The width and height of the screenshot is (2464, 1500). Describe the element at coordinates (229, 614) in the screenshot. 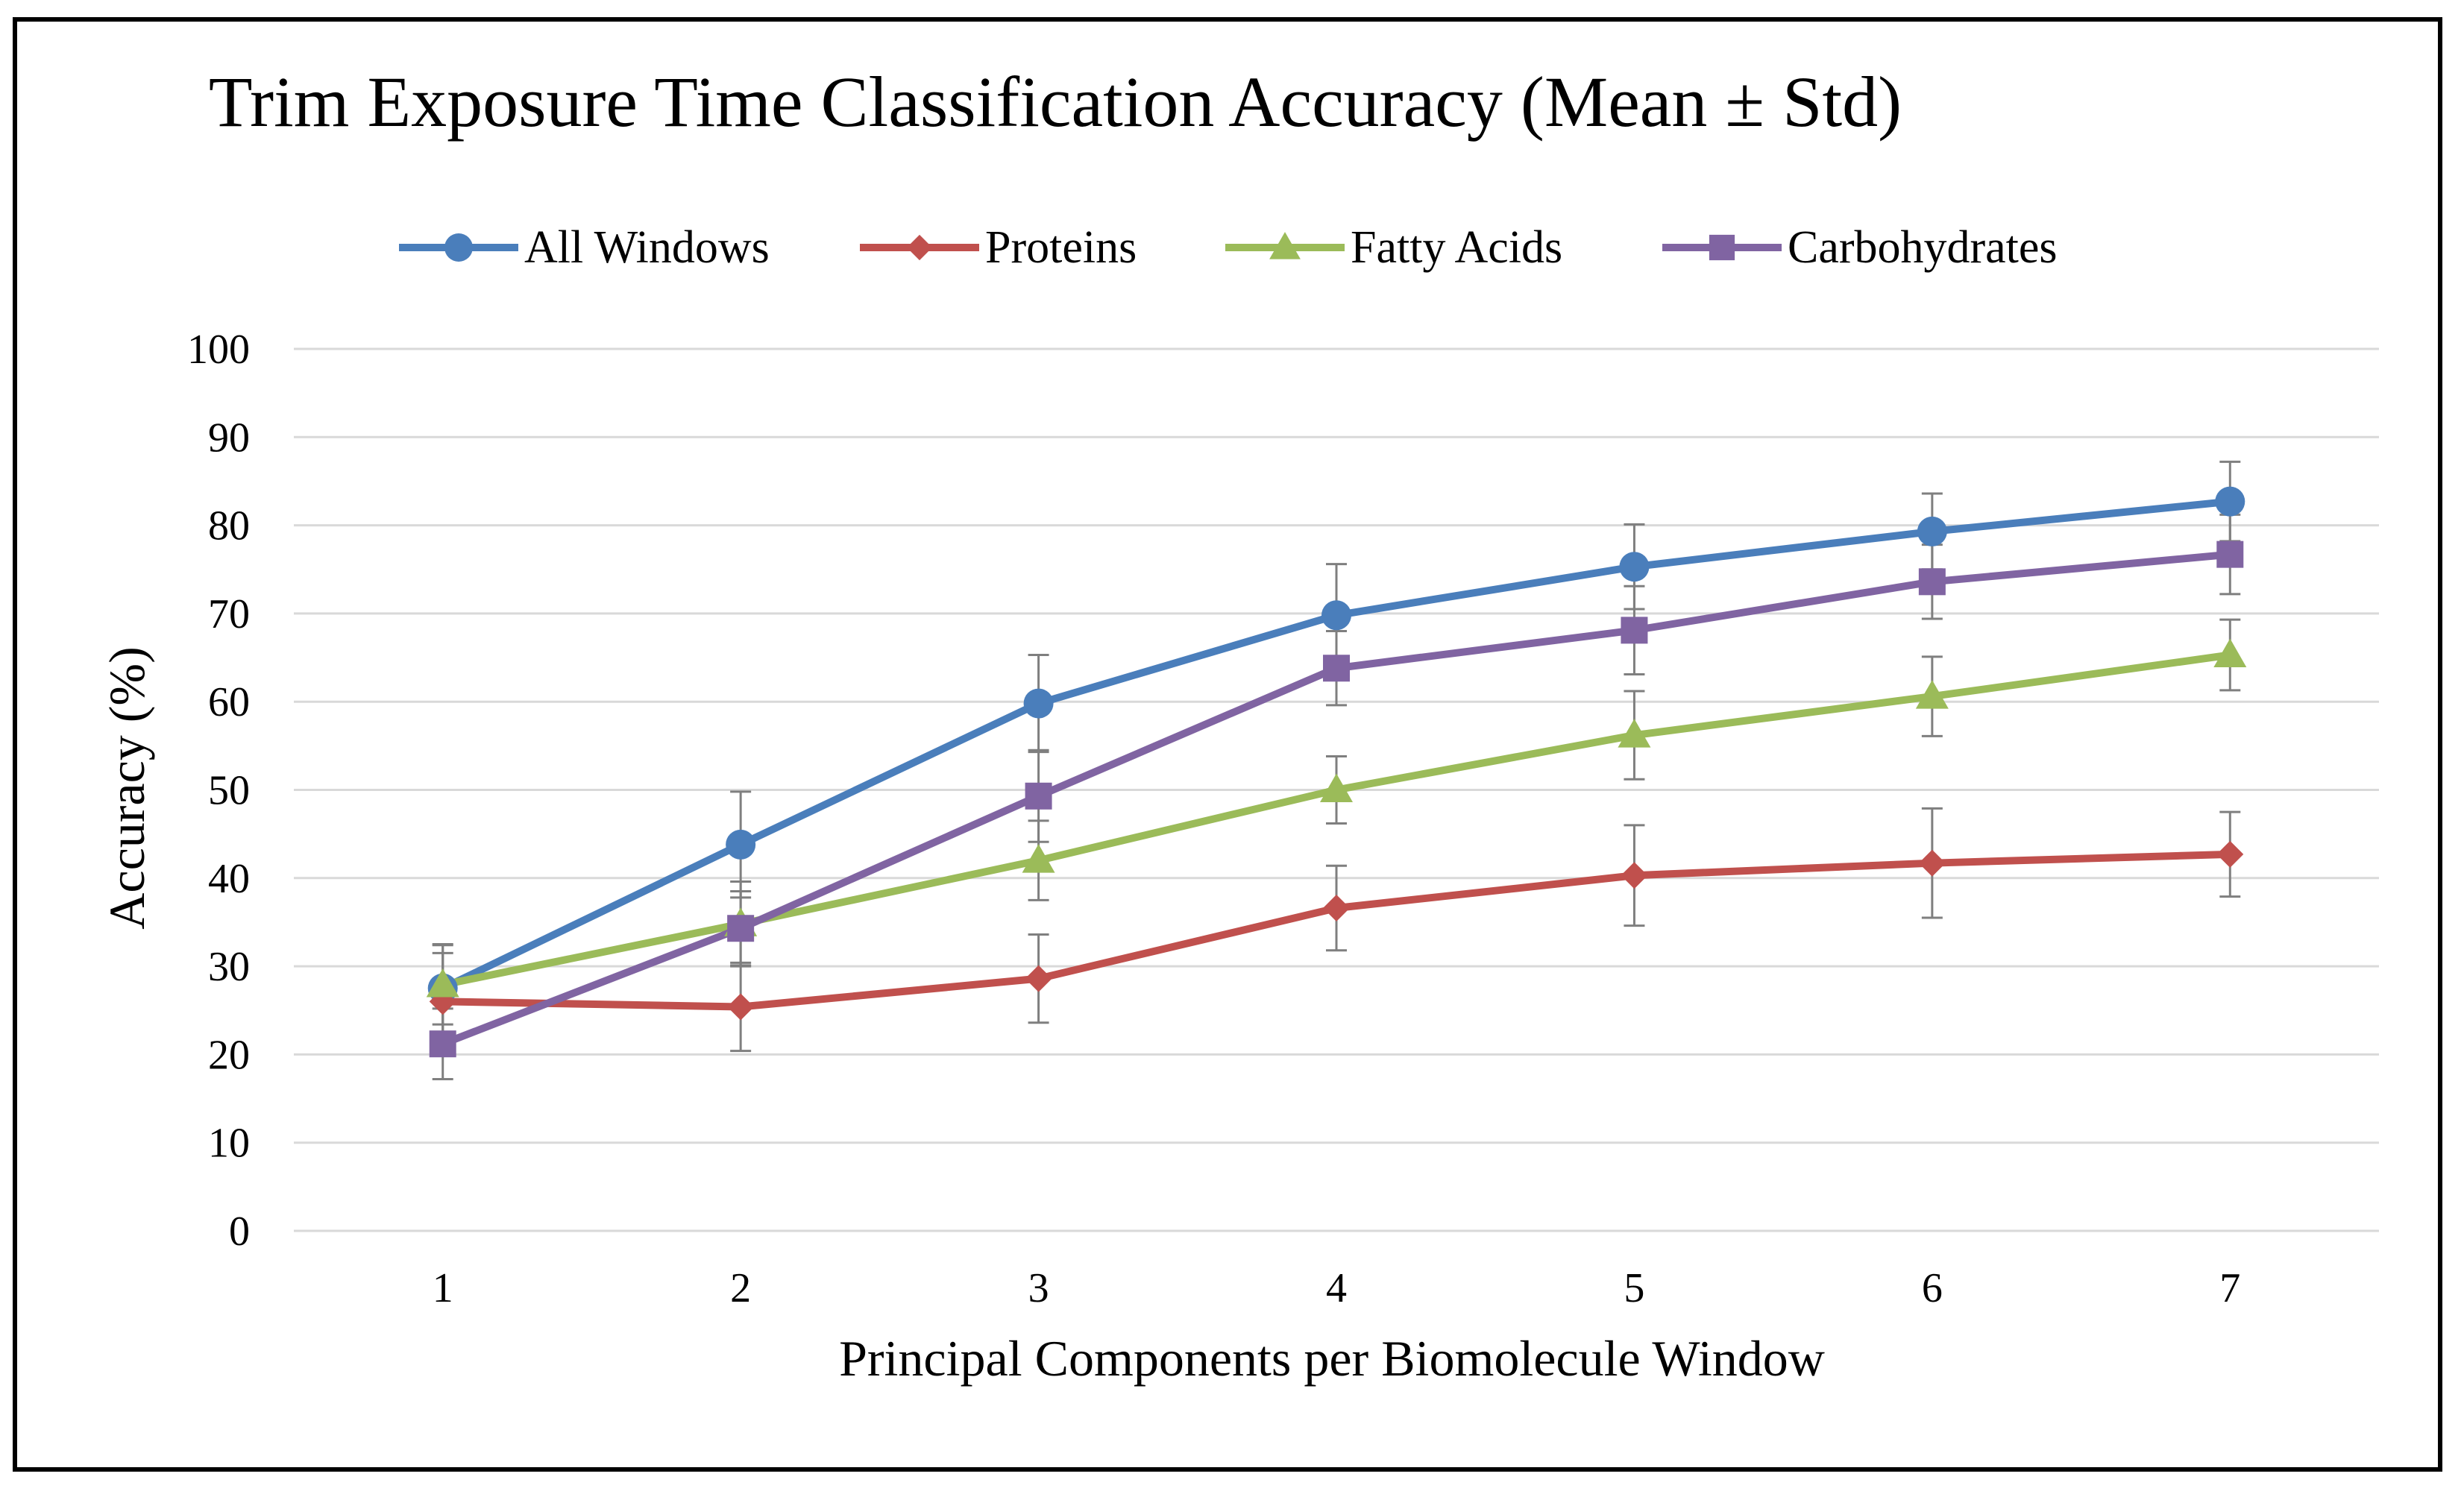

I see `y-tick-label: 70` at that location.